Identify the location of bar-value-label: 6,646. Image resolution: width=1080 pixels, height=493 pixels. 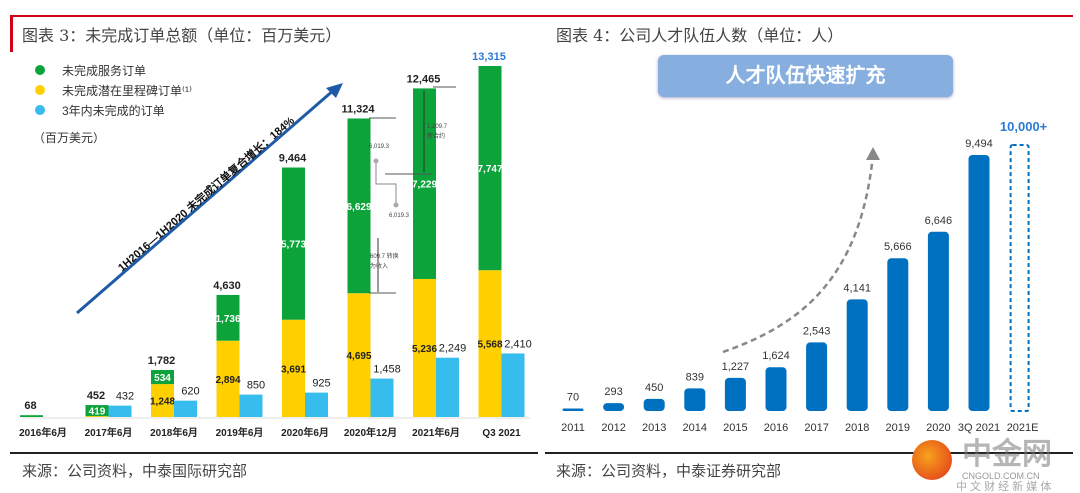
(939, 221).